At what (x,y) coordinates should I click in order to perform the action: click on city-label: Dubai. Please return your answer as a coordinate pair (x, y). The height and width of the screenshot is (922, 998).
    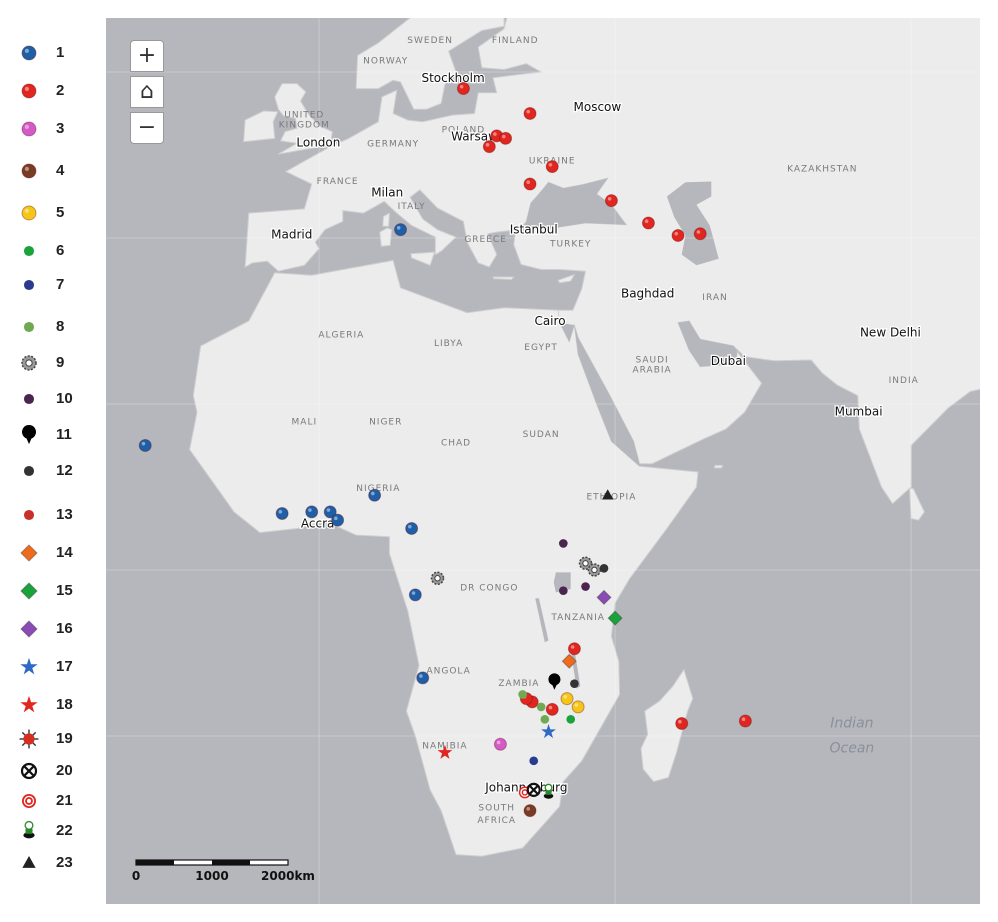
    Looking at the image, I should click on (728, 361).